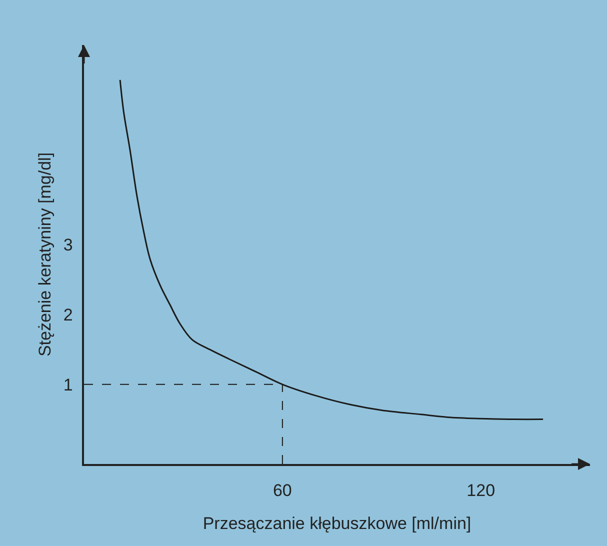 The image size is (607, 546). I want to click on y-tick-label: 2, so click(68, 315).